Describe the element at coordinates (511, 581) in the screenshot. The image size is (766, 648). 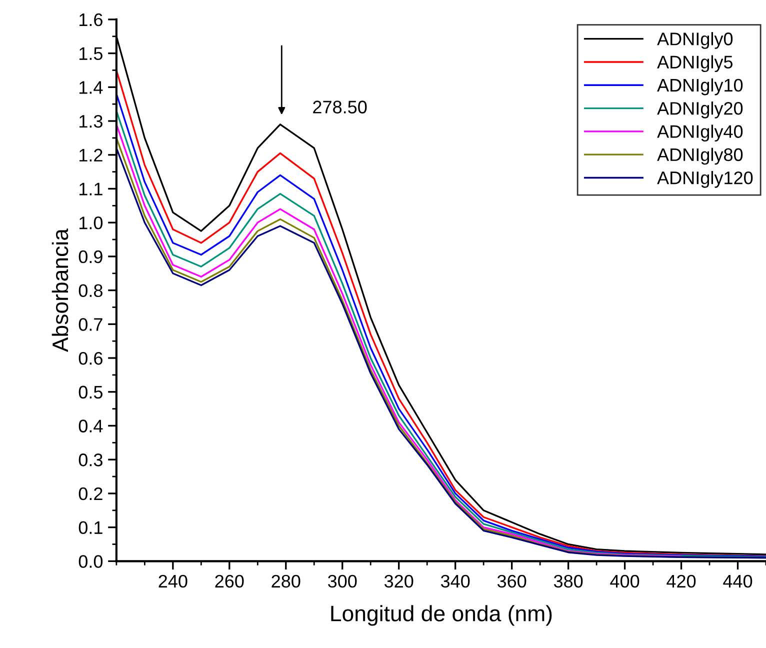
I see `x-tick-label: 360` at that location.